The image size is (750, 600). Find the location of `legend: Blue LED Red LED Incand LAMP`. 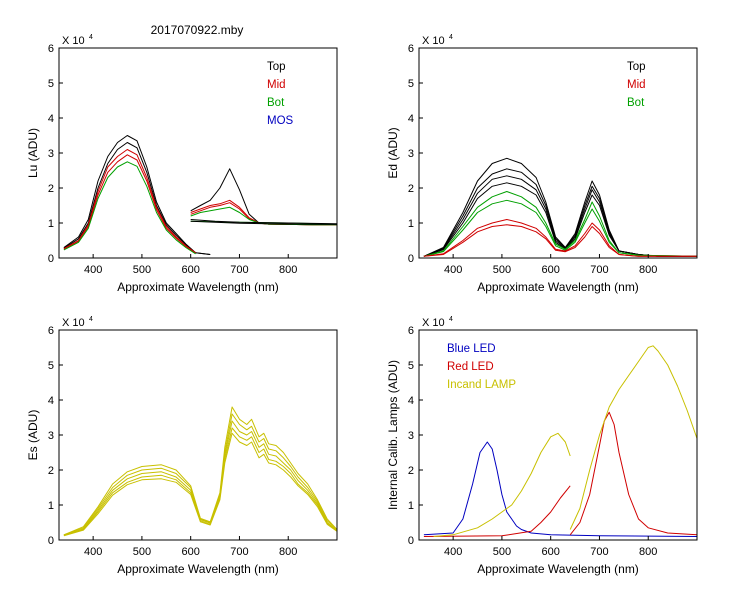

legend: Blue LED Red LED Incand LAMP is located at coordinates (481, 367).